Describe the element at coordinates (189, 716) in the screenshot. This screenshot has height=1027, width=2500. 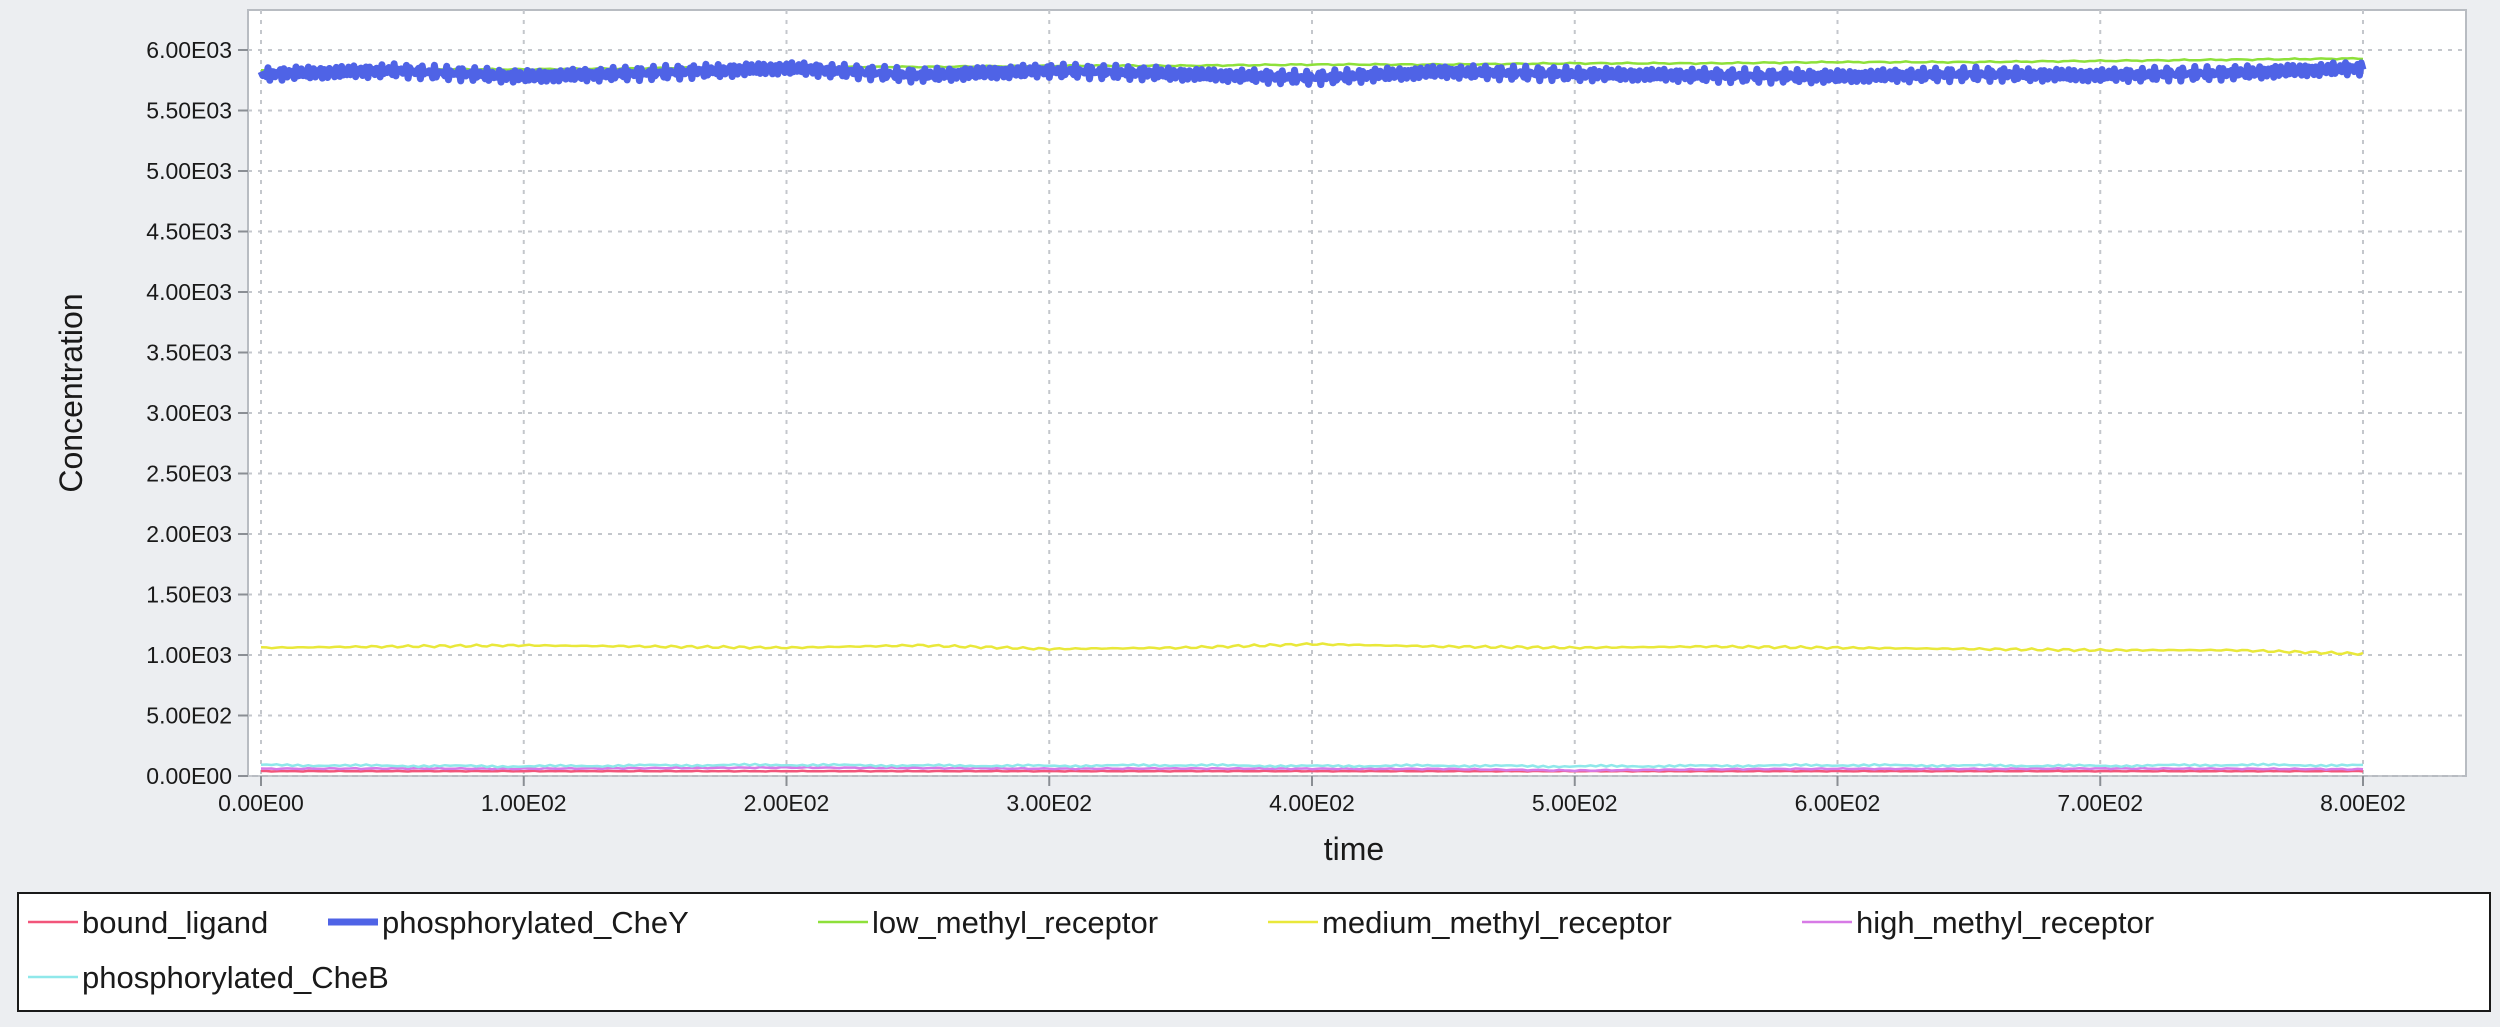
I see `y-tick-label: 5.00E02` at that location.